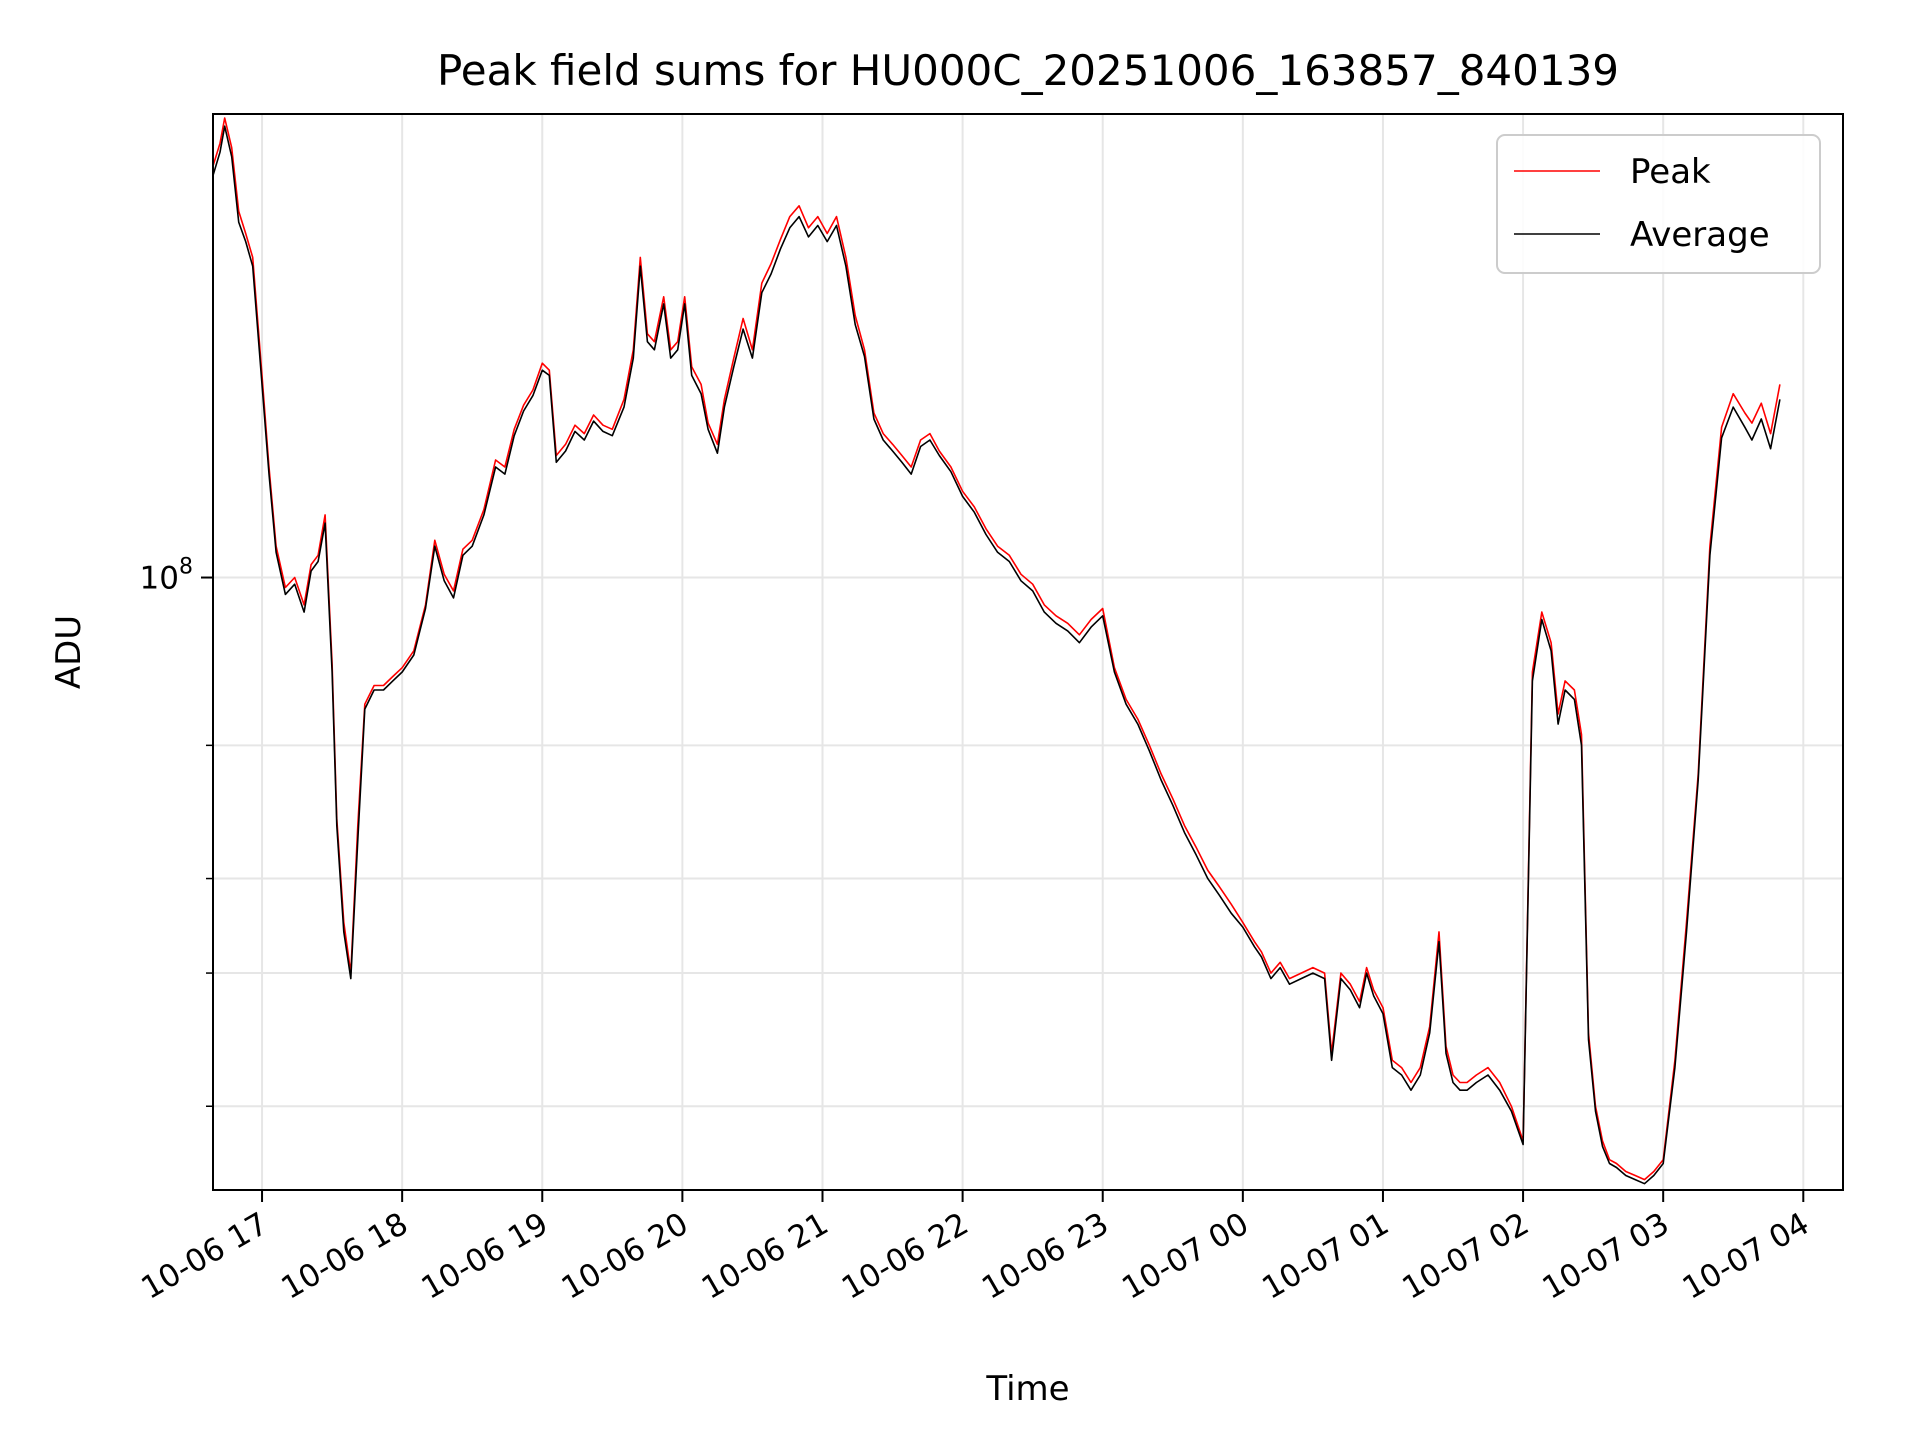 The height and width of the screenshot is (1440, 1920). Describe the element at coordinates (1670, 172) in the screenshot. I see `legend-label-peak: Peak` at that location.